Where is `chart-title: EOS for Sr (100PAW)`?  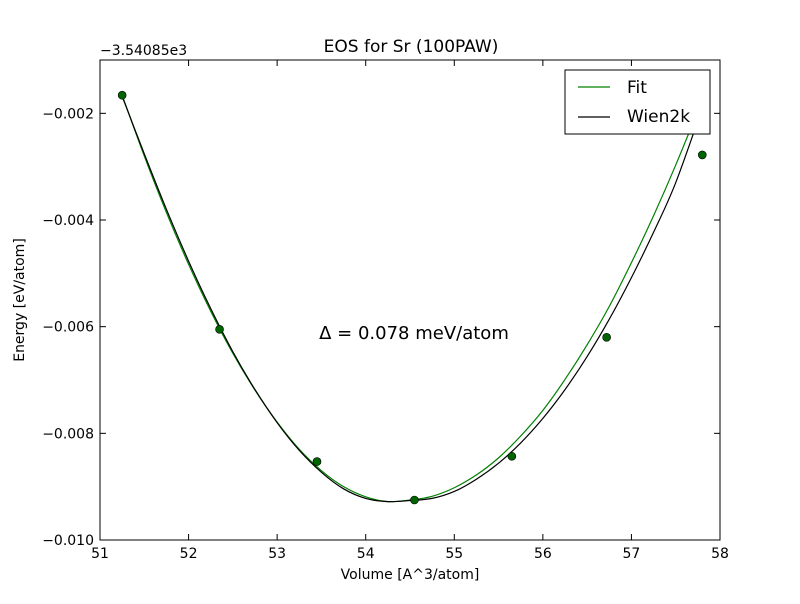
chart-title: EOS for Sr (100PAW) is located at coordinates (411, 47).